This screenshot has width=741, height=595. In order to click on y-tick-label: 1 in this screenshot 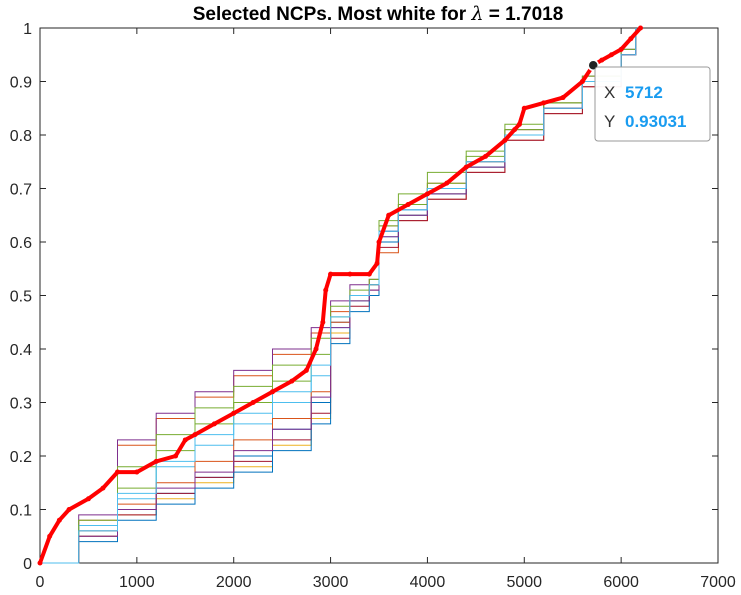, I will do `click(27, 29)`.